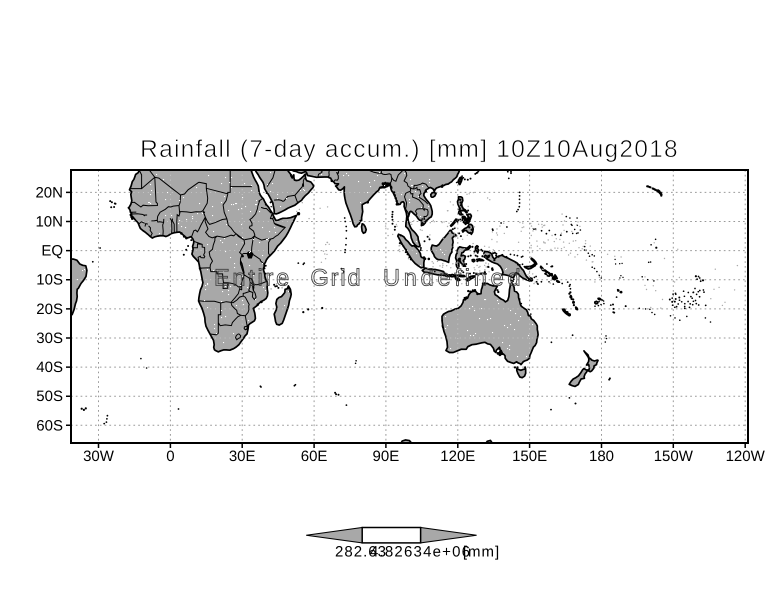  What do you see at coordinates (49, 338) in the screenshot?
I see `svg-text: 30S` at bounding box center [49, 338].